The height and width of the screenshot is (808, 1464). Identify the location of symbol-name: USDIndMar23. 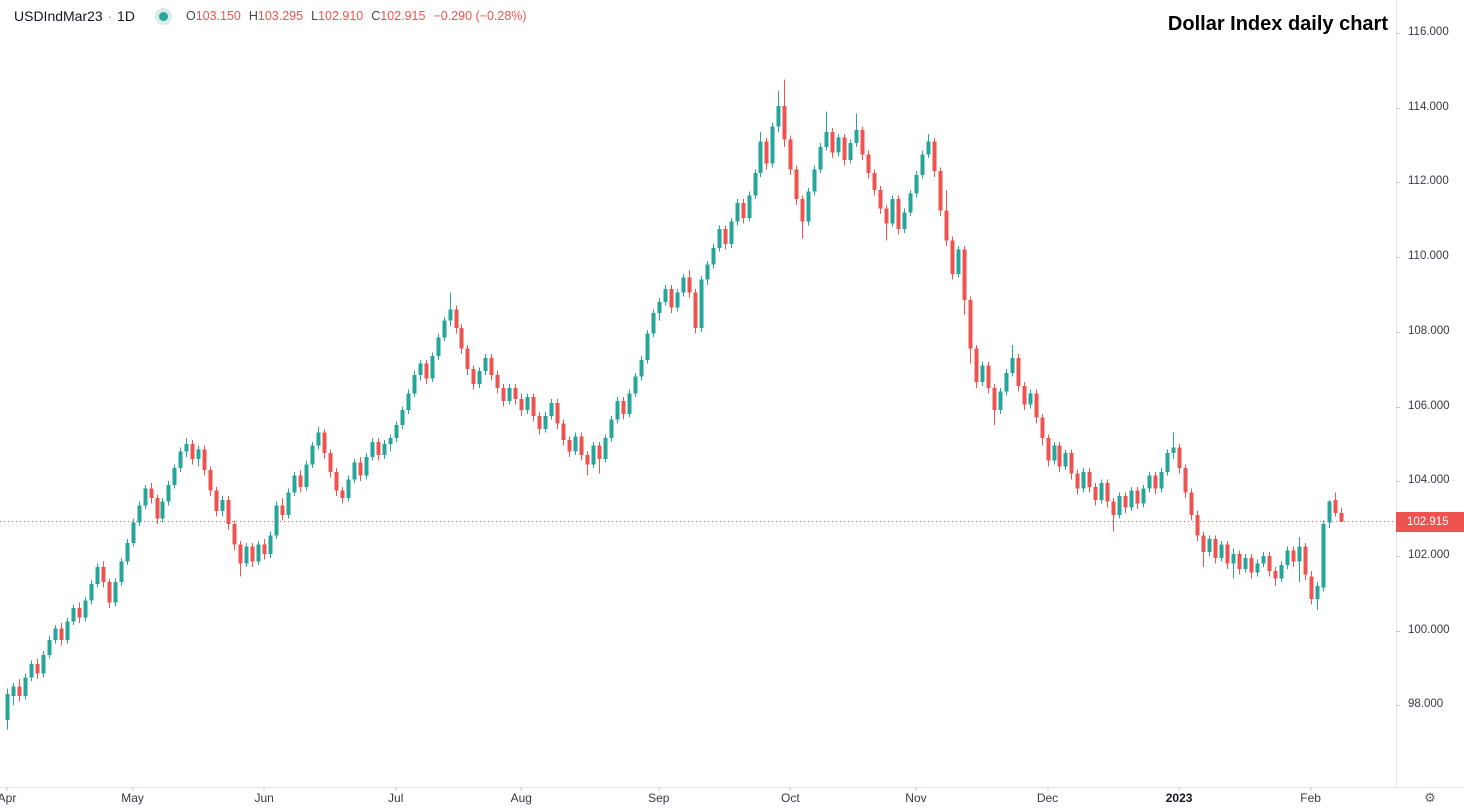
(58, 16).